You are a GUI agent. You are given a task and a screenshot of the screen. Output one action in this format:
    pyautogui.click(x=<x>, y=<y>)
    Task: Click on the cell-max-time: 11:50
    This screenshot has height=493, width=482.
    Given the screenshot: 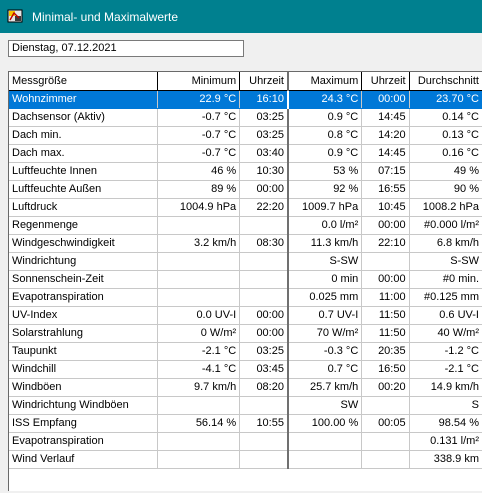 What is the action you would take?
    pyautogui.click(x=385, y=315)
    